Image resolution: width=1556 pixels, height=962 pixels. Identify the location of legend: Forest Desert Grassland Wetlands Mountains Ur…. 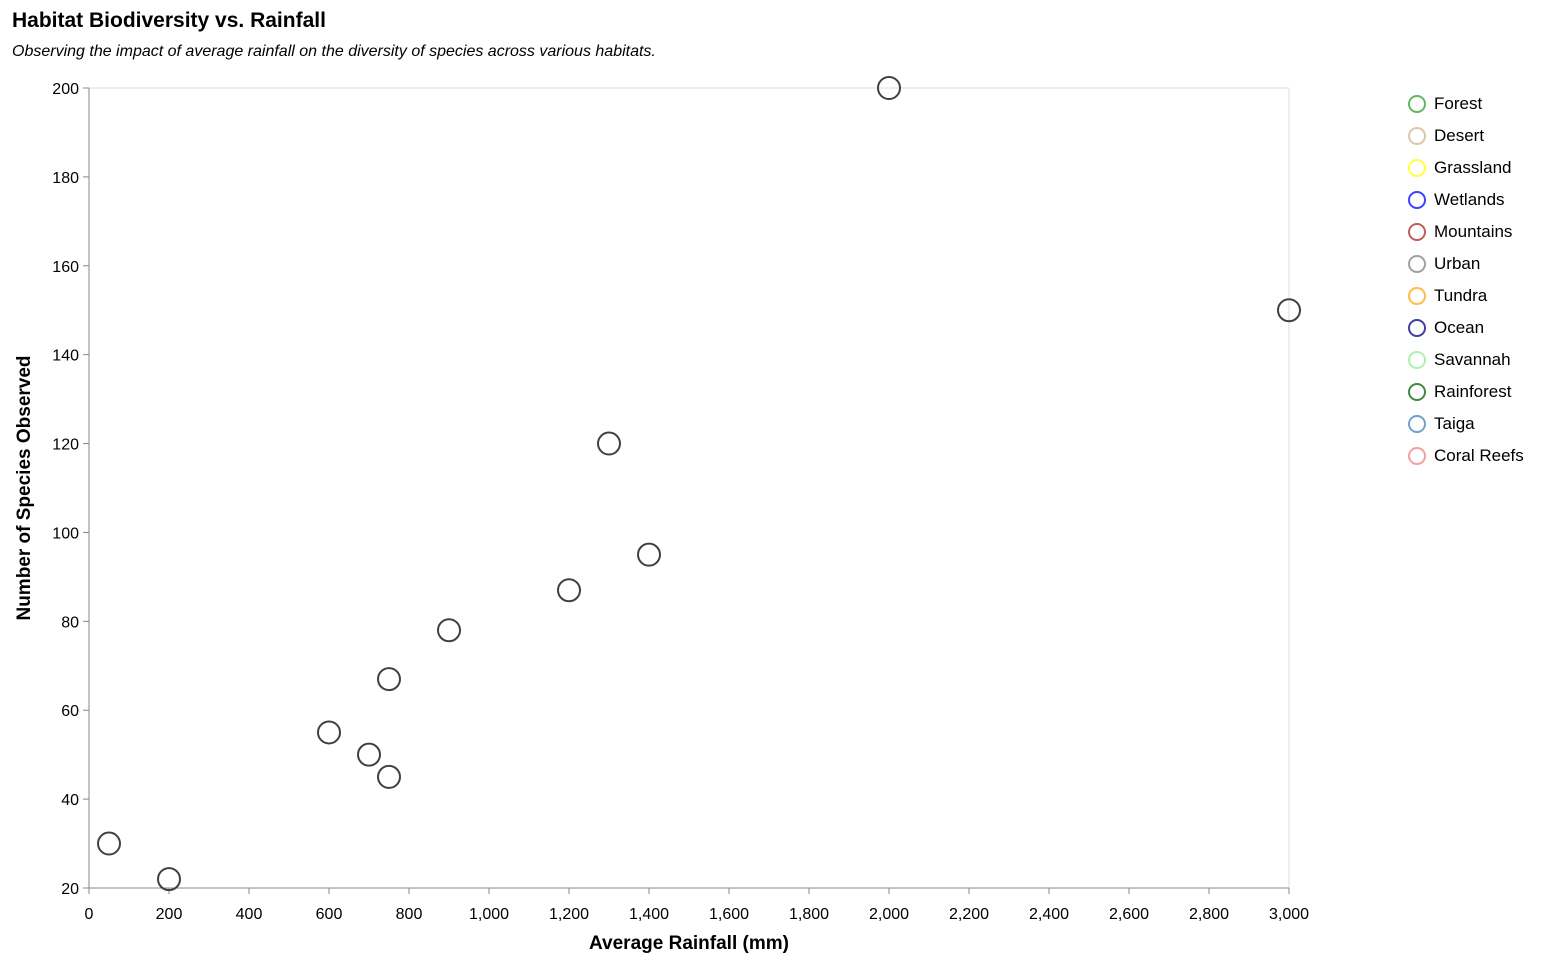
(1481, 280).